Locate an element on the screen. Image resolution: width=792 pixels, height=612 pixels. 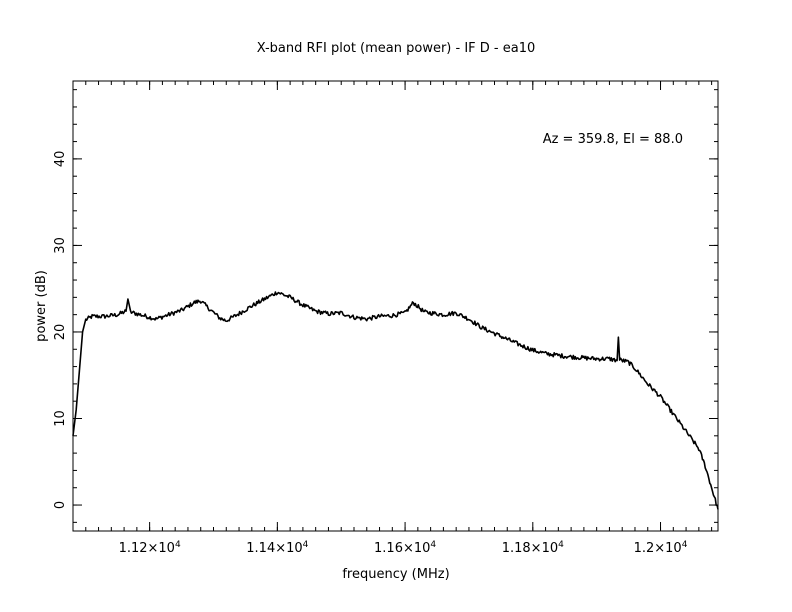
y-axis-label: power (dB) is located at coordinates (41, 306).